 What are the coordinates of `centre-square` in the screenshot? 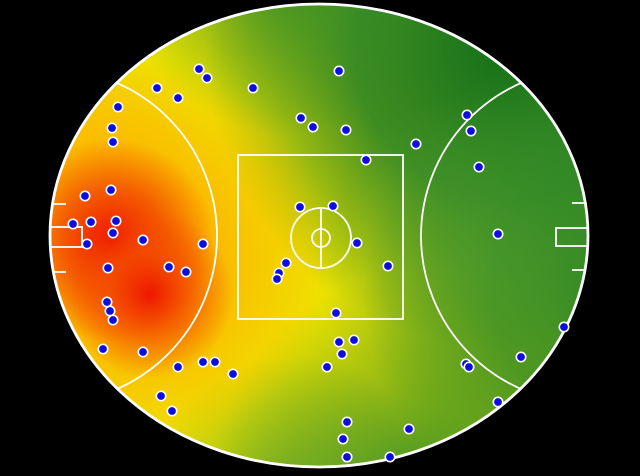 It's located at (320, 237).